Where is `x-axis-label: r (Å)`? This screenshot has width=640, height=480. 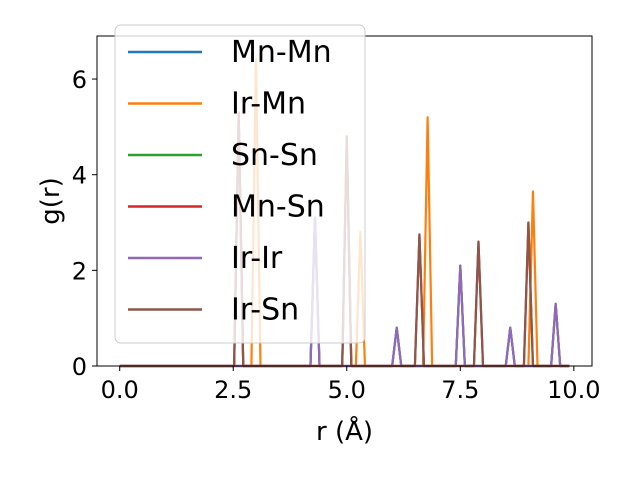 x-axis-label: r (Å) is located at coordinates (344, 431).